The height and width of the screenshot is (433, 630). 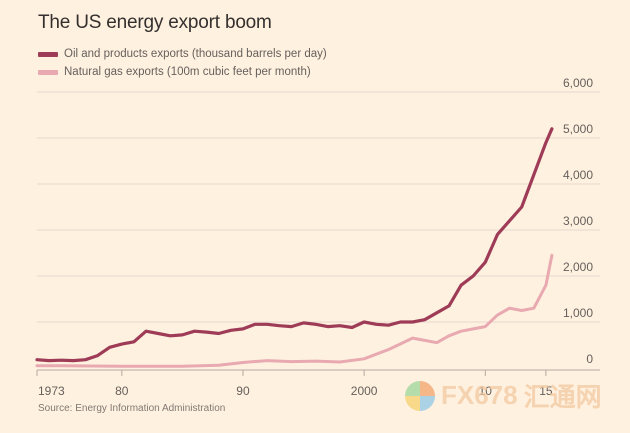 What do you see at coordinates (578, 267) in the screenshot?
I see `y-tick-label: 2,000` at bounding box center [578, 267].